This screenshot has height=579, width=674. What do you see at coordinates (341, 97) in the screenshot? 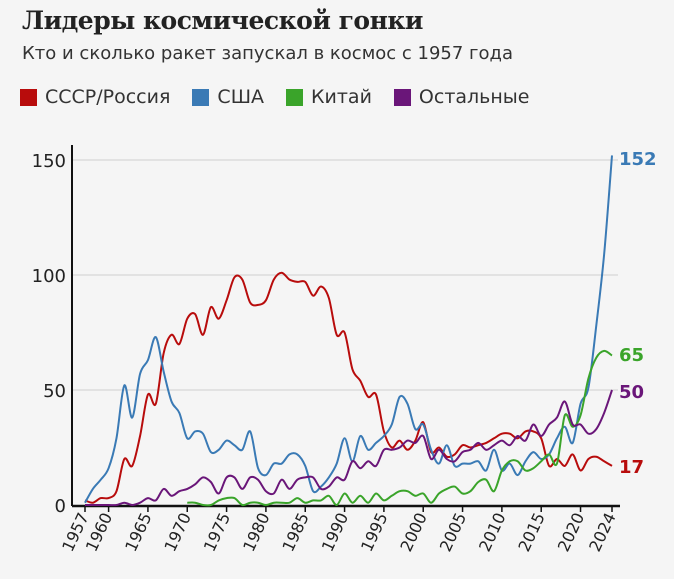
I see `legend-label: Китай` at bounding box center [341, 97].